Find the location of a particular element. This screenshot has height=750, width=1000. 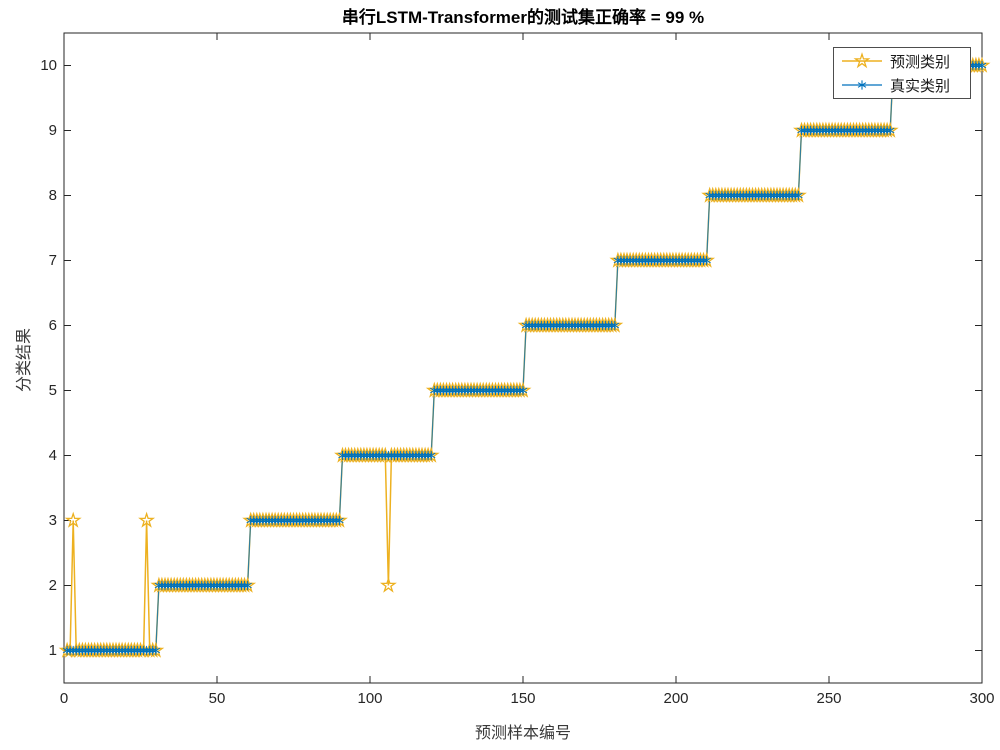

x-tick-label: 0 is located at coordinates (64, 698).